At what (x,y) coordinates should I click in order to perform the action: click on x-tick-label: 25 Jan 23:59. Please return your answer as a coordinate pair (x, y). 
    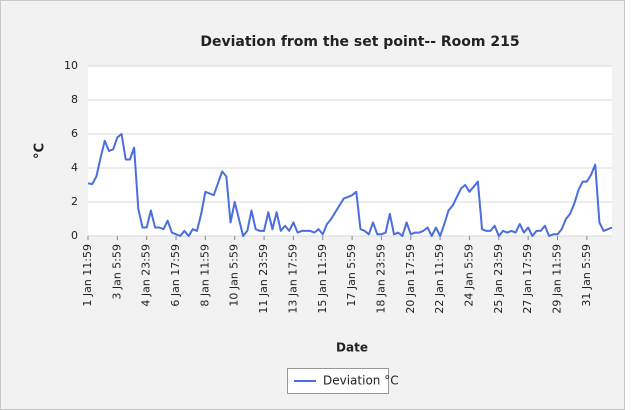
    Looking at the image, I should click on (498, 279).